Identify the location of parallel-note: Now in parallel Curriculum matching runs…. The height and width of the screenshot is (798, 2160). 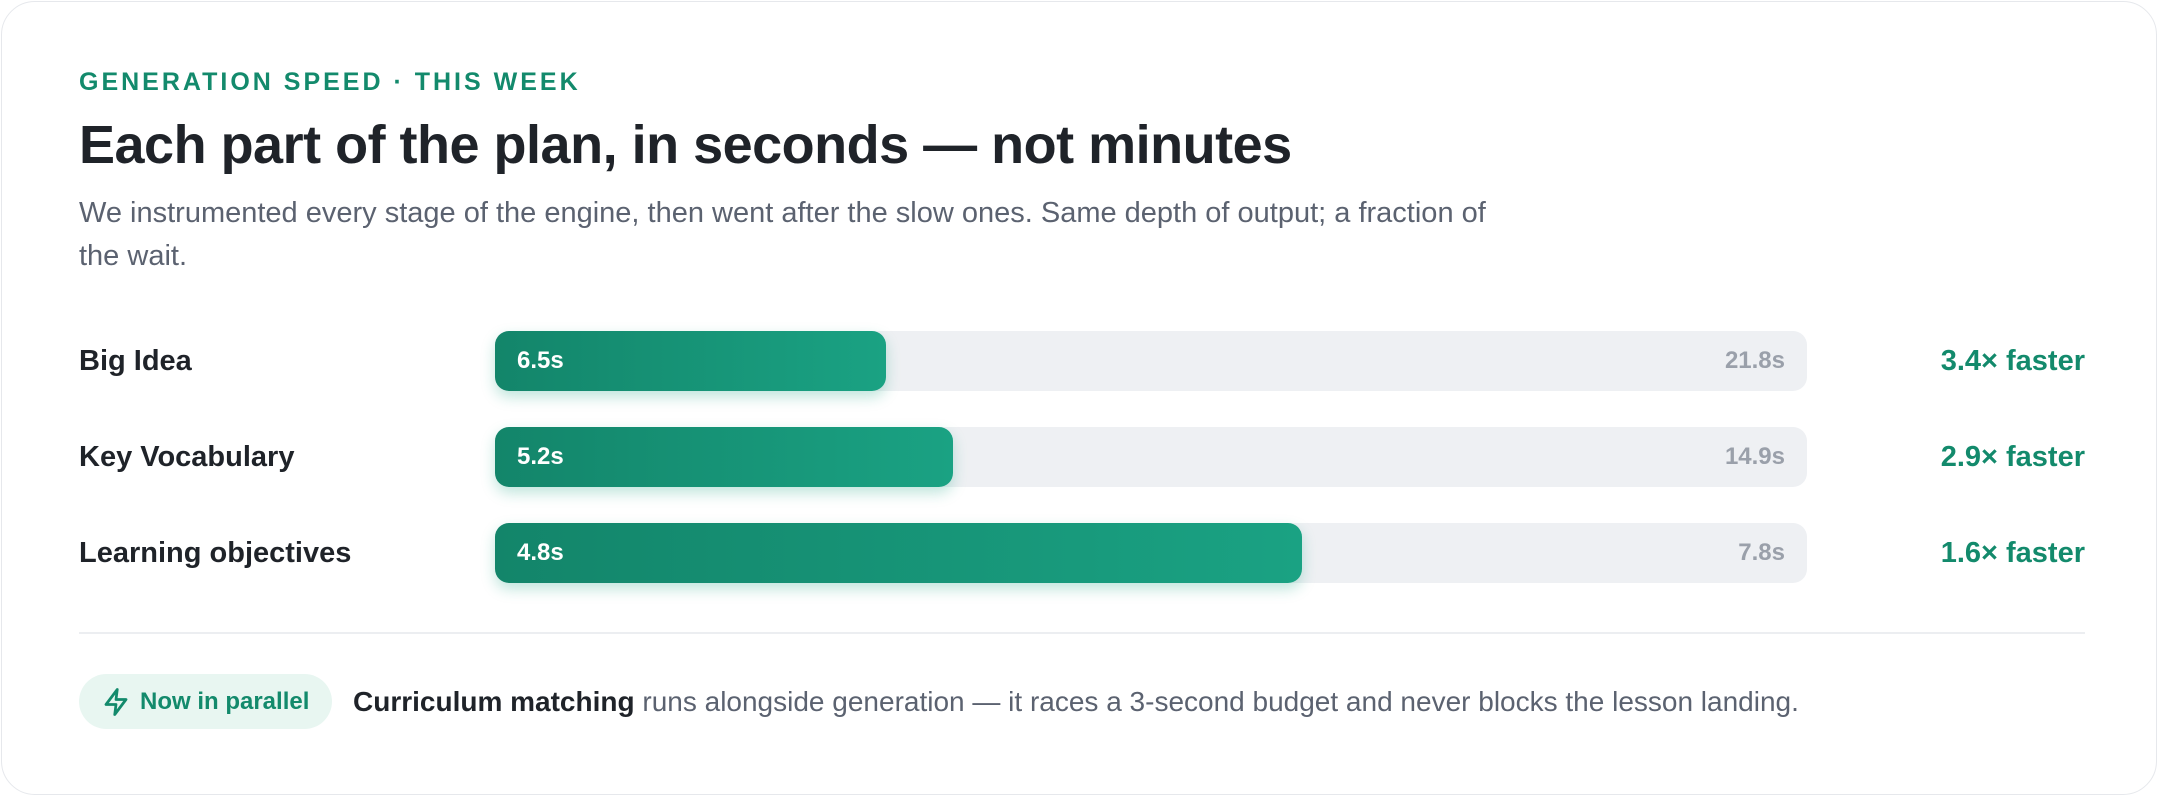
(1082, 701).